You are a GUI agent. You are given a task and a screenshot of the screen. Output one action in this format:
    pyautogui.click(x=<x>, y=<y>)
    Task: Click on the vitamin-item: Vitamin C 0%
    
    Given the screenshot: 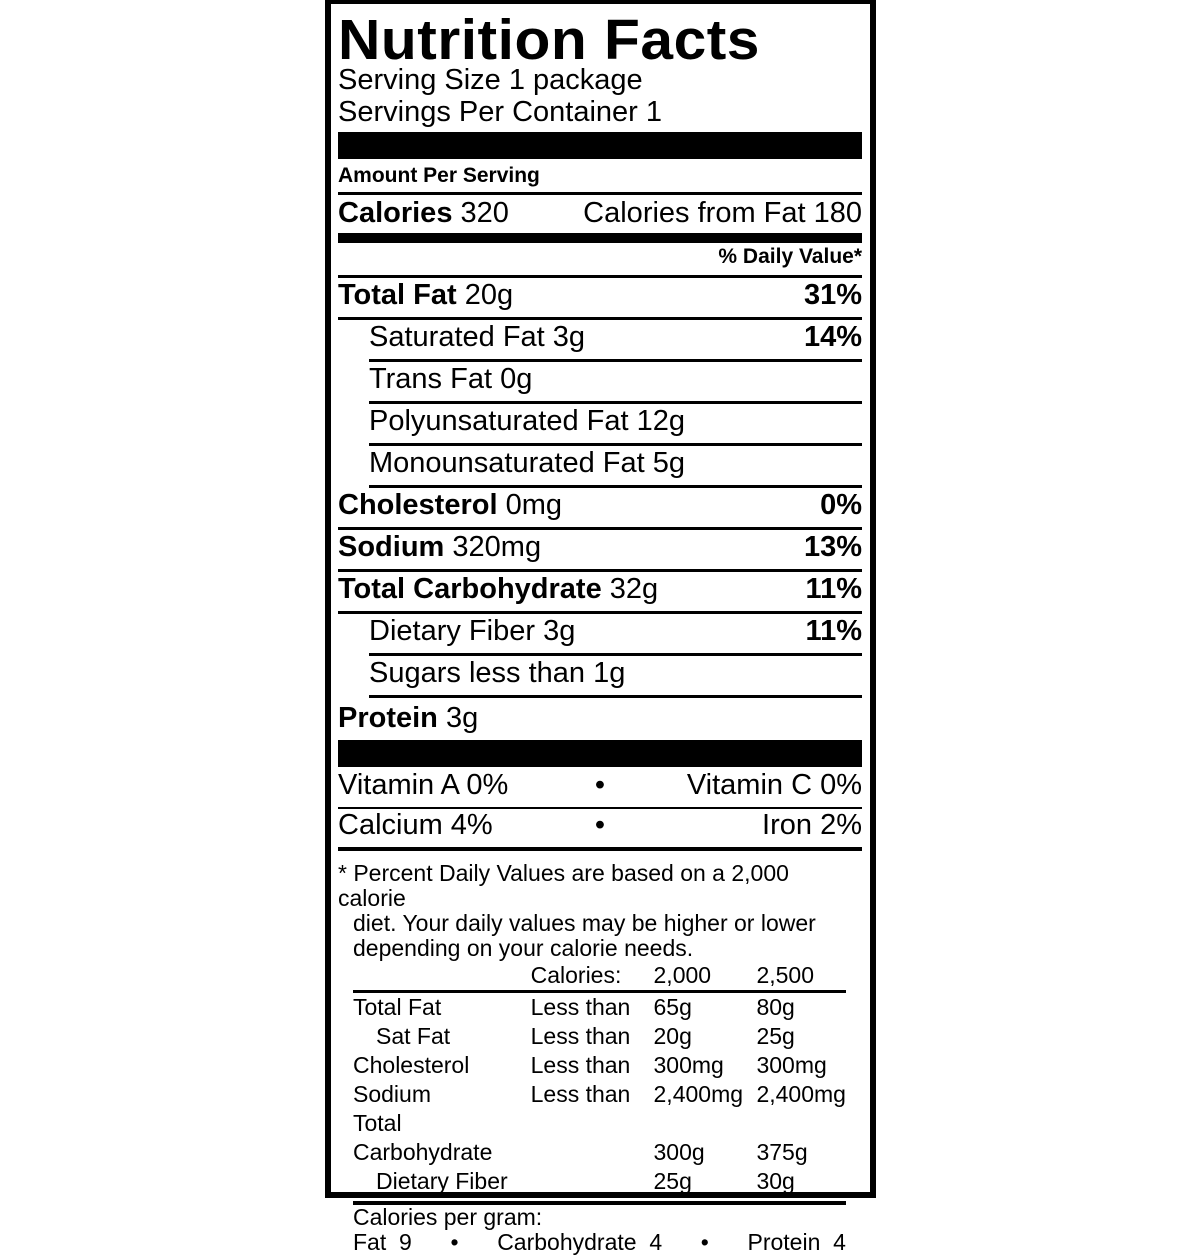 What is the action you would take?
    pyautogui.click(x=774, y=785)
    